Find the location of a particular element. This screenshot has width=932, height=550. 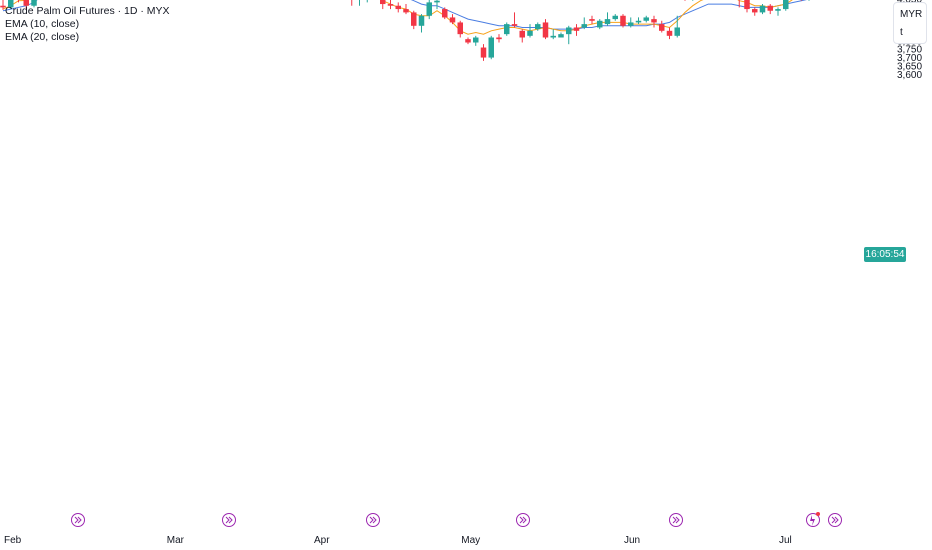

x-tick-label: Feb is located at coordinates (13, 540).